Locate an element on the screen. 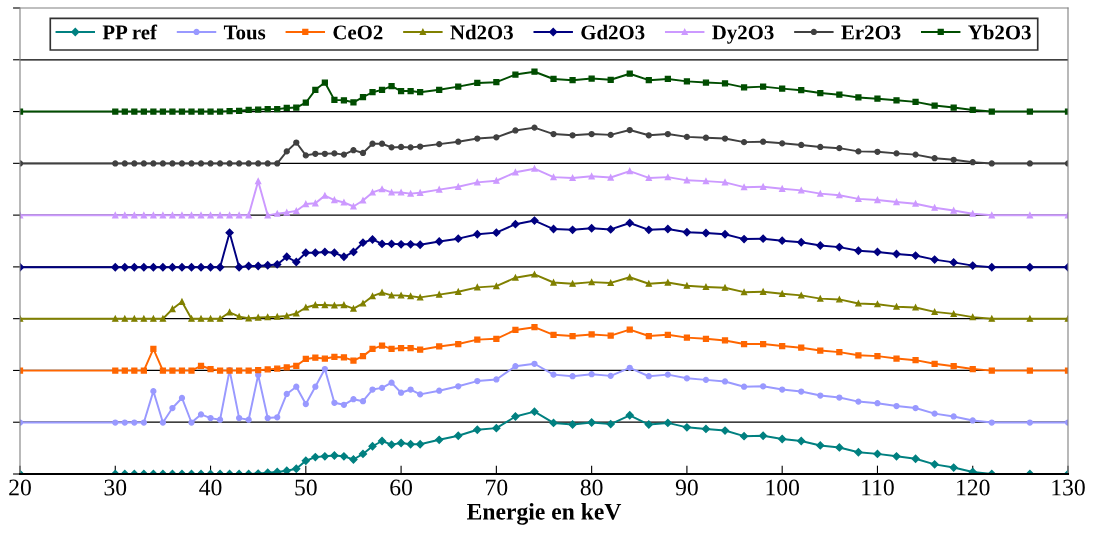 This screenshot has height=553, width=1094. x-tick-label: 100 is located at coordinates (782, 487).